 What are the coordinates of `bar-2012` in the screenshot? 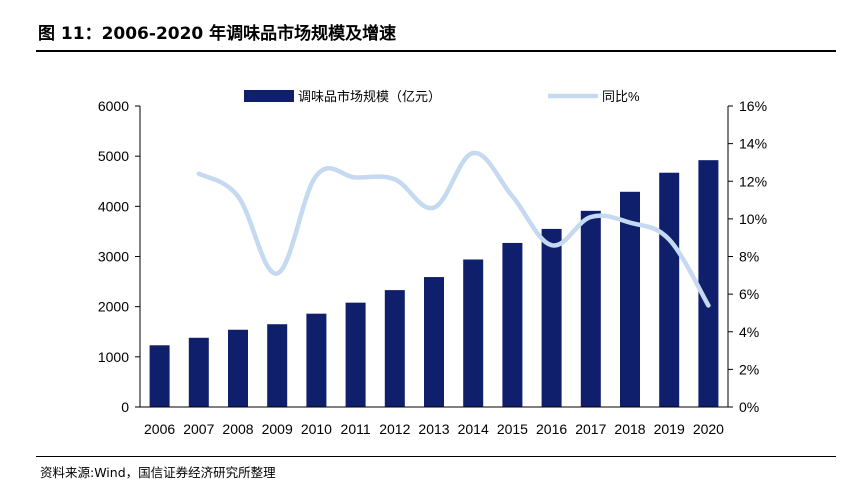 It's located at (394, 348).